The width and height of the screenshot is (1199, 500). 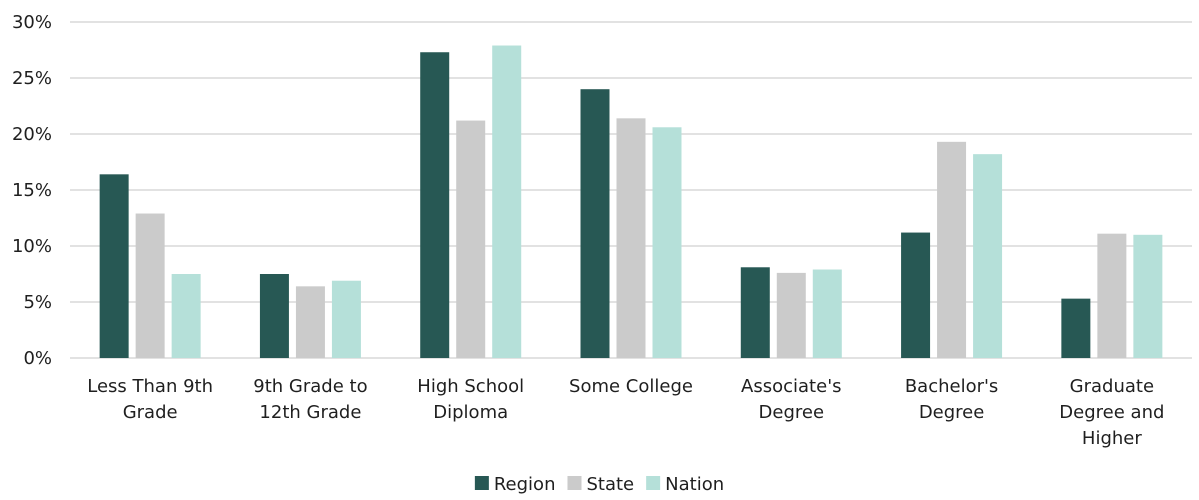 I want to click on legend: Region State Nation, so click(x=599, y=484).